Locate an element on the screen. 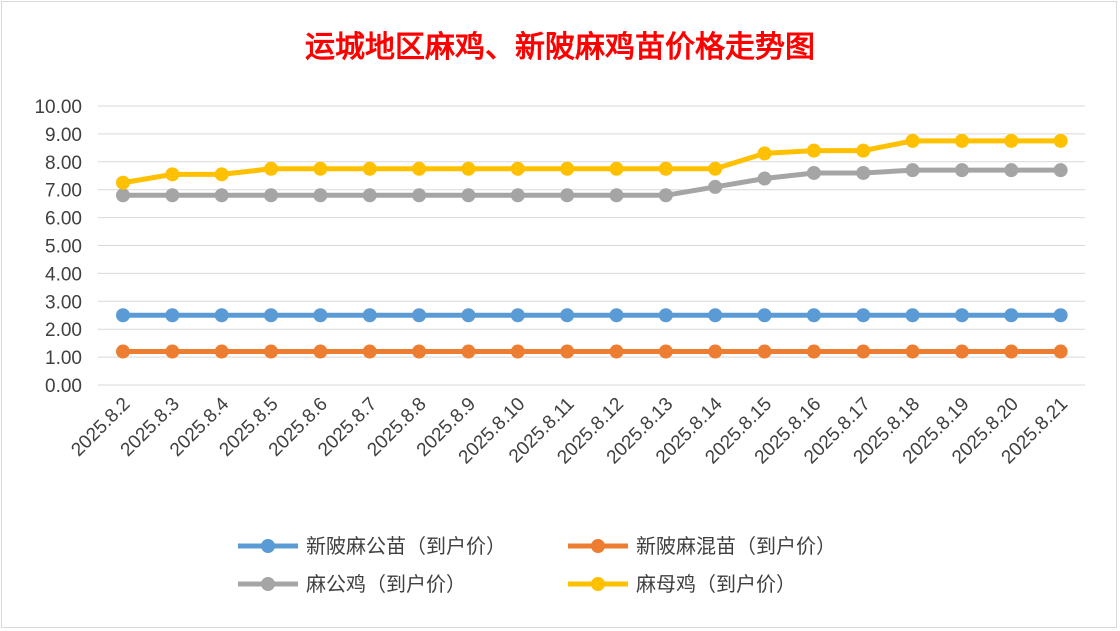 The width and height of the screenshot is (1120, 631). legend-item: 麻公鸡（到户价） is located at coordinates (352, 584).